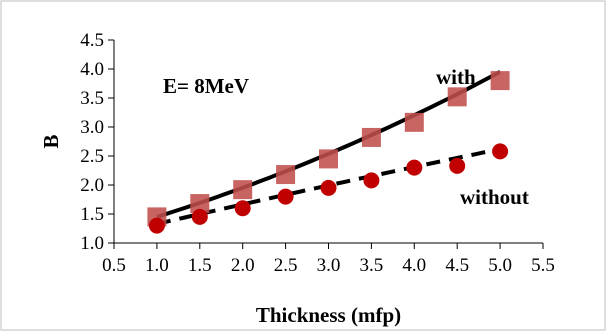  Describe the element at coordinates (457, 265) in the screenshot. I see `x-tick-label: 4.5` at that location.